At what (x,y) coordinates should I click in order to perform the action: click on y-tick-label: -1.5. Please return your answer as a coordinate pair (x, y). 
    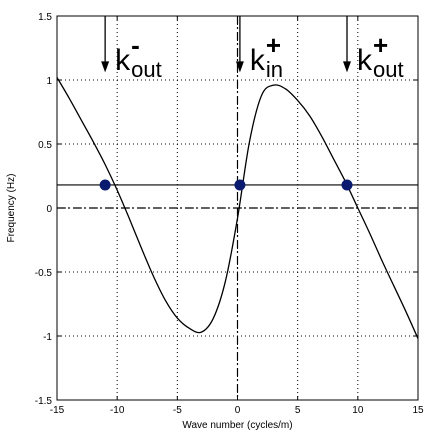
    Looking at the image, I should click on (44, 401).